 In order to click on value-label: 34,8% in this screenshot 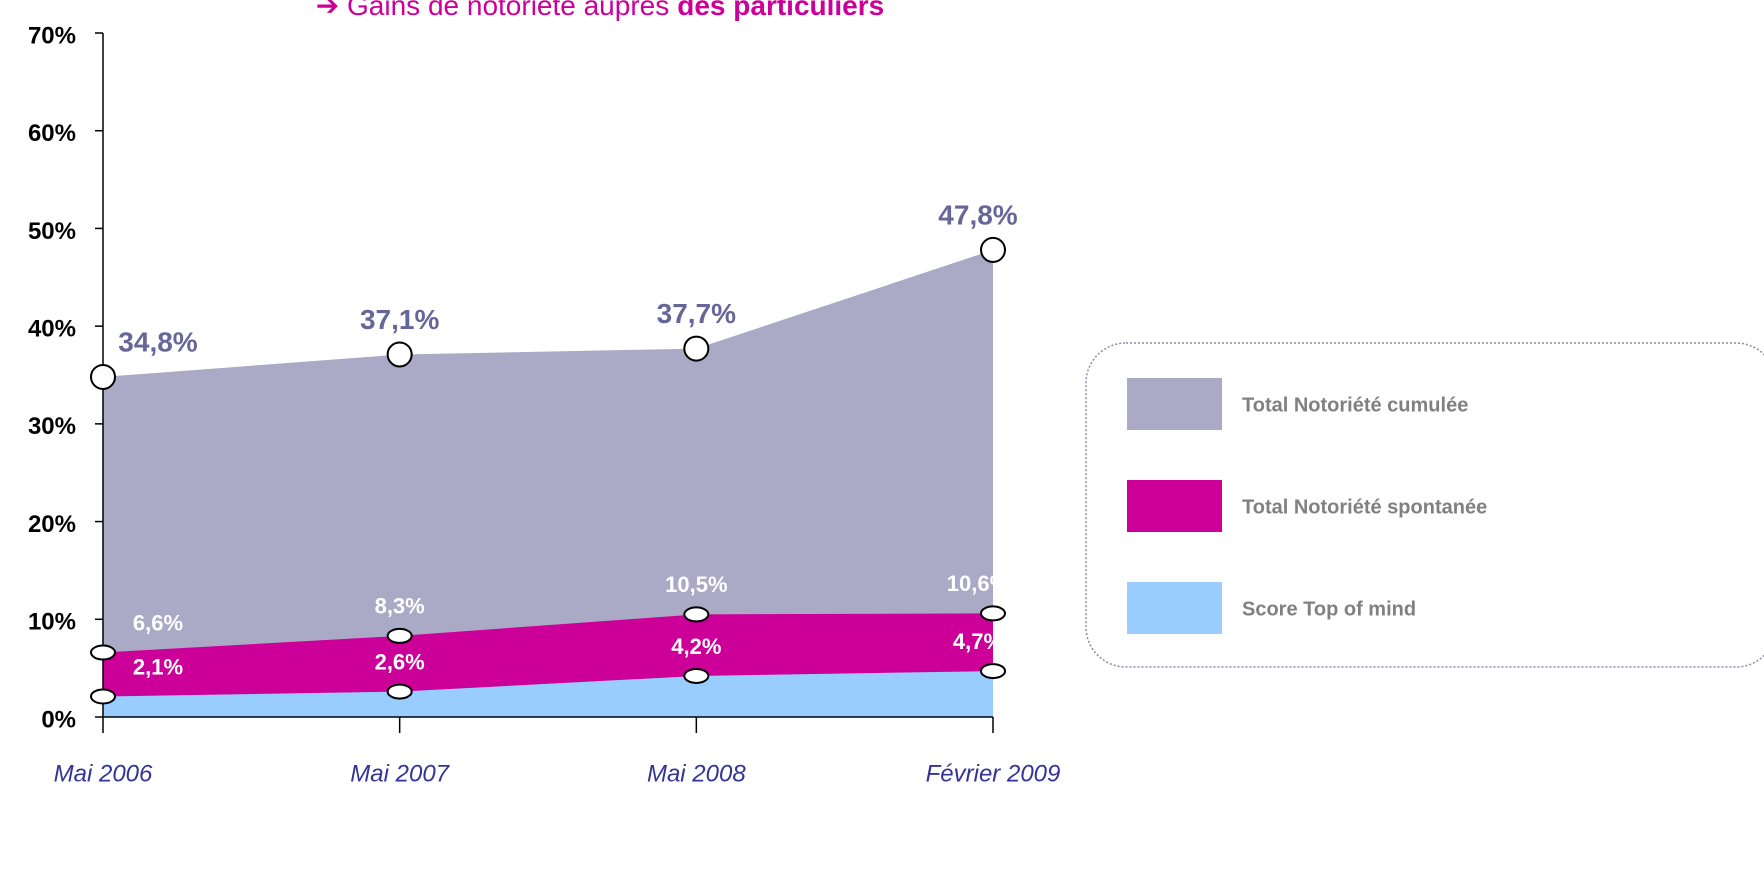, I will do `click(157, 341)`.